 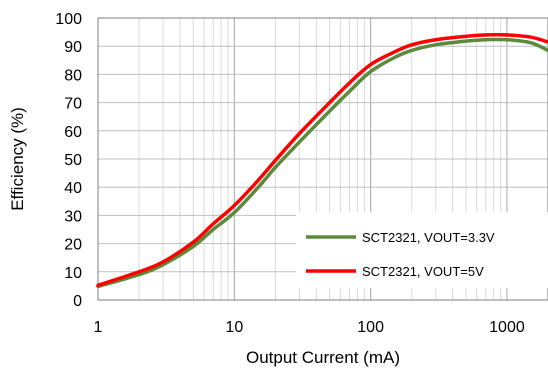 What do you see at coordinates (73, 216) in the screenshot?
I see `y-tick-label: 30` at bounding box center [73, 216].